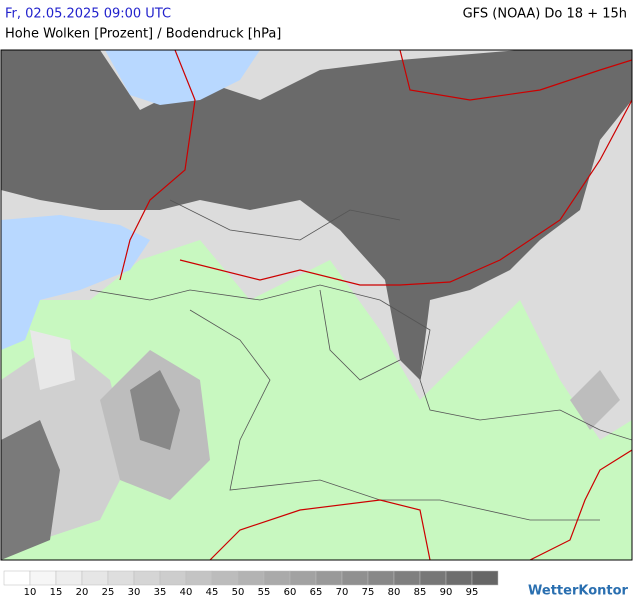 The width and height of the screenshot is (633, 600). What do you see at coordinates (264, 592) in the screenshot?
I see `legend-label: 55` at bounding box center [264, 592].